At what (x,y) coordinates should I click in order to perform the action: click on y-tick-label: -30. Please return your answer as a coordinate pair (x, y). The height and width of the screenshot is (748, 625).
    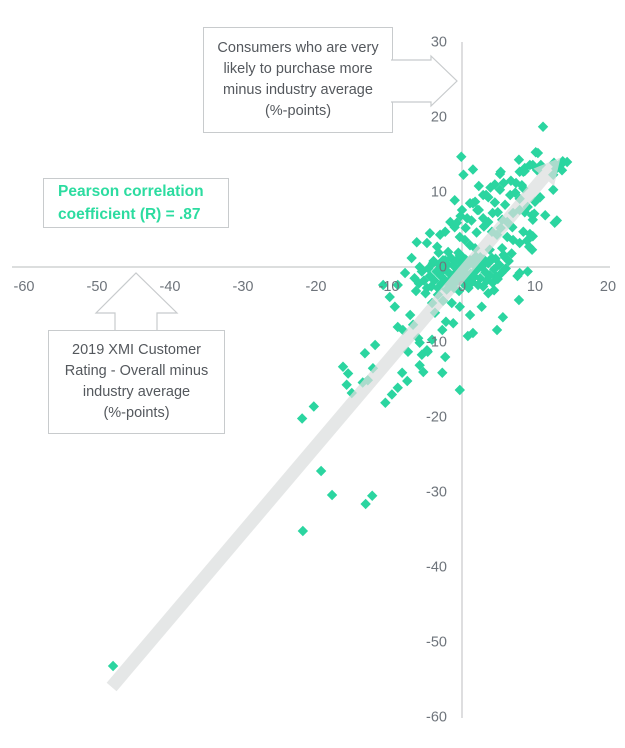
    Looking at the image, I should click on (436, 493).